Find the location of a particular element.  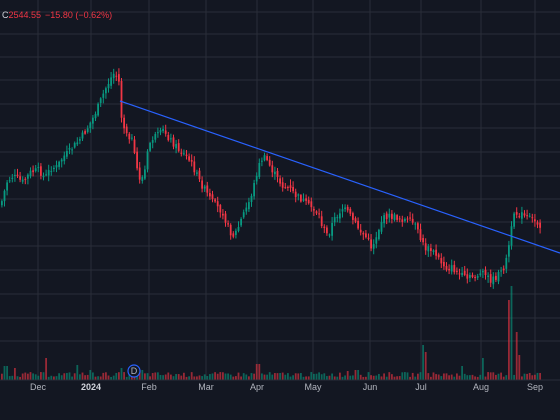

ohlc-legend: C2544.55 −15.80 (−0.62%) is located at coordinates (59, 15).